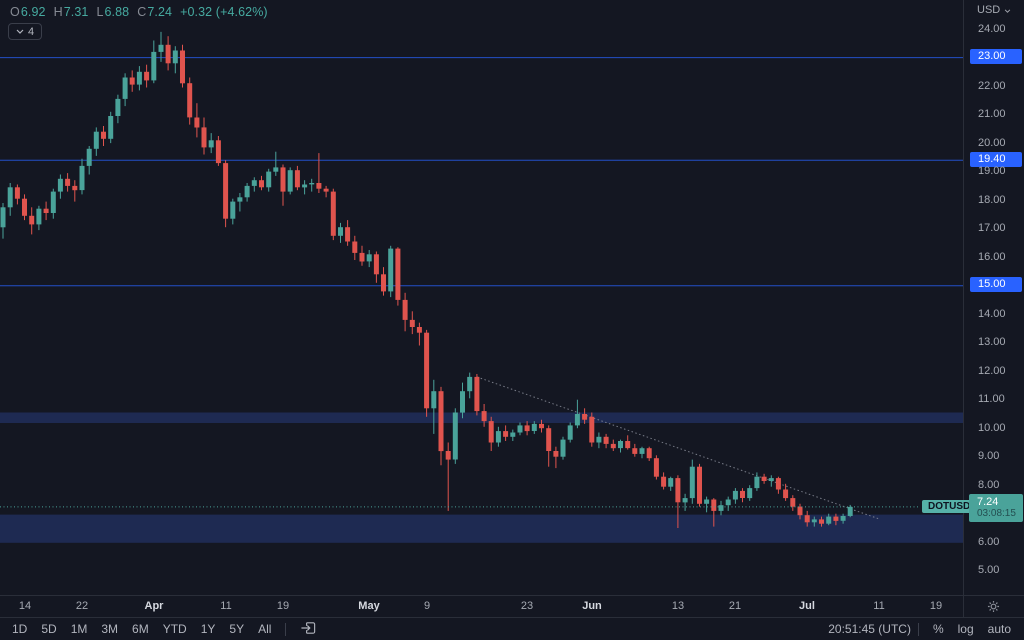  What do you see at coordinates (807, 606) in the screenshot?
I see `time-tick: Jul` at bounding box center [807, 606].